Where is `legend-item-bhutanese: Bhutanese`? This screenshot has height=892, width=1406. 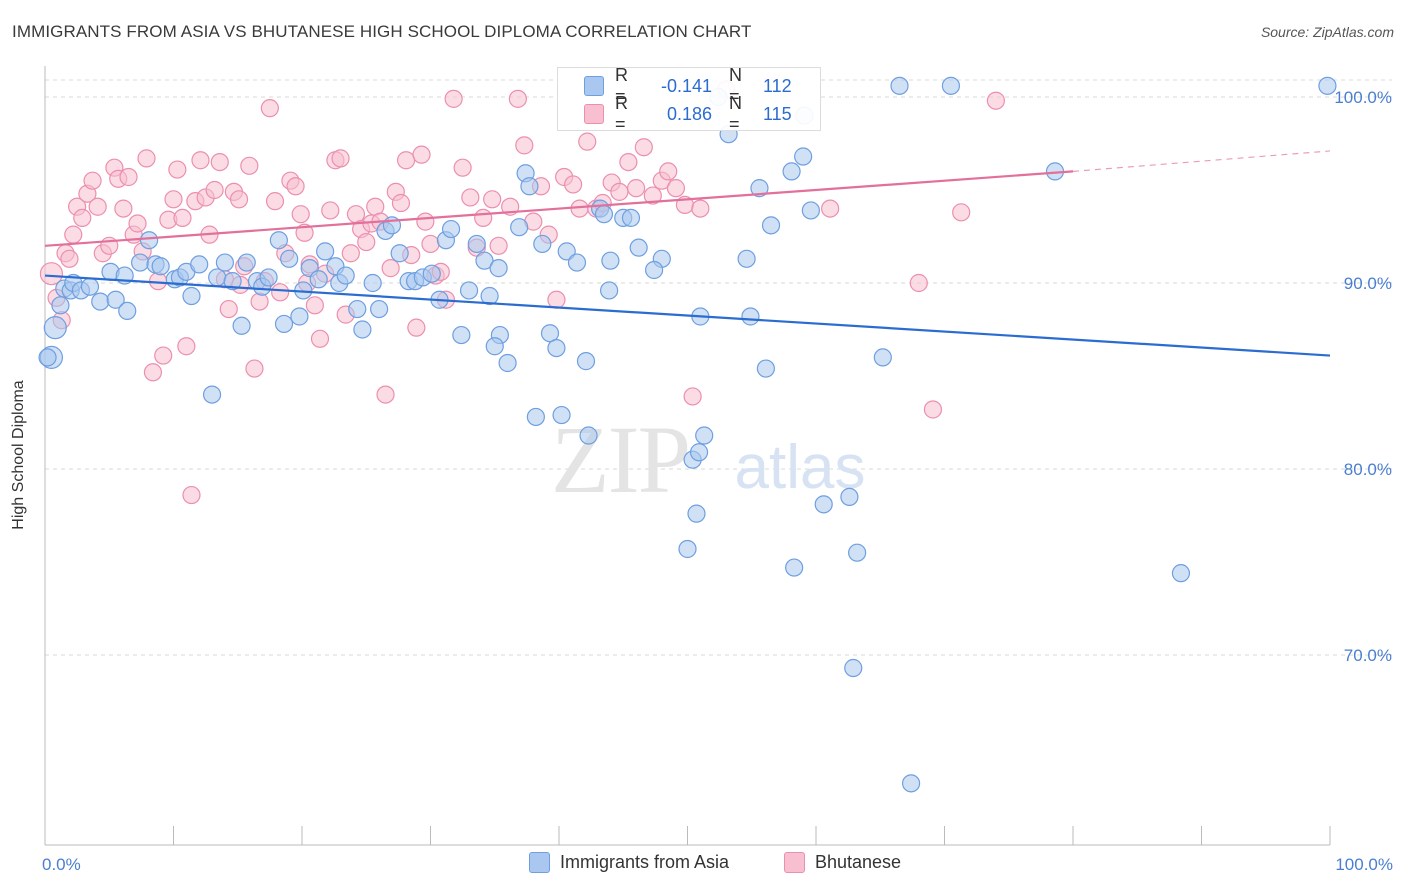
legend-item-bhutanese: Bhutanese is located at coordinates (842, 862).